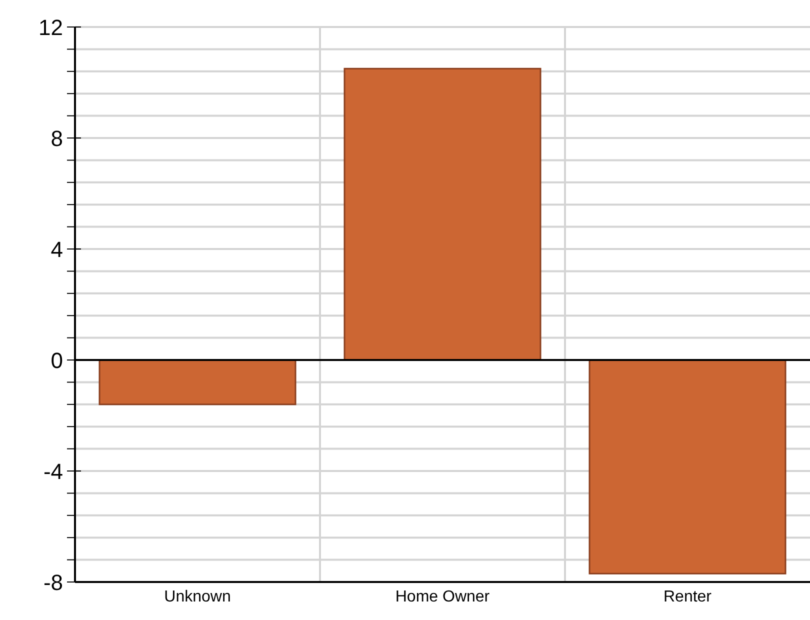 The width and height of the screenshot is (810, 620). What do you see at coordinates (56, 249) in the screenshot?
I see `y-tick-label: 4` at bounding box center [56, 249].